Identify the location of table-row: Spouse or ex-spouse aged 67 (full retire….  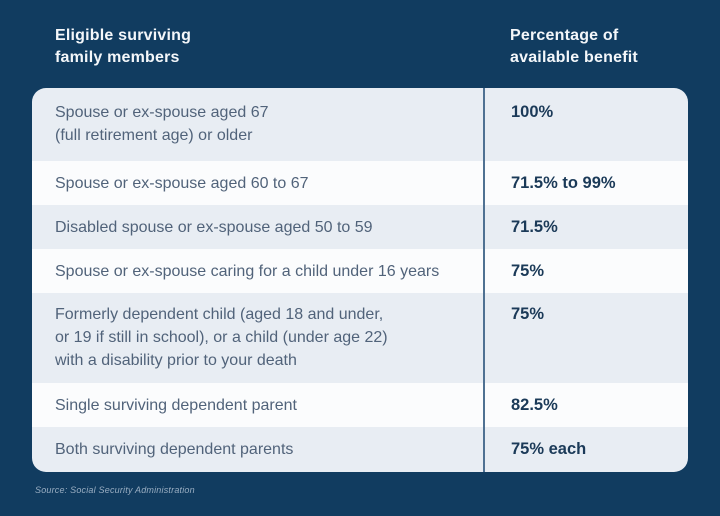
(360, 124).